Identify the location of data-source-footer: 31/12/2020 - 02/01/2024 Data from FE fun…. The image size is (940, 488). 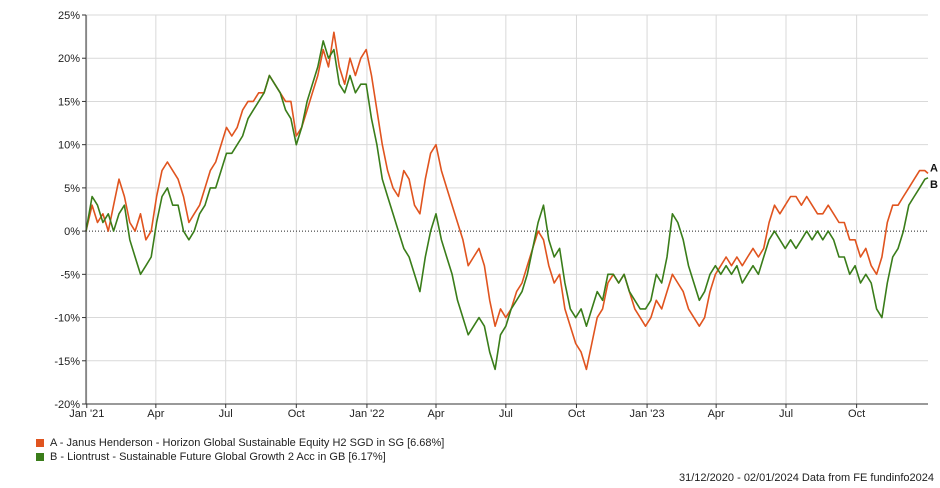
(806, 478).